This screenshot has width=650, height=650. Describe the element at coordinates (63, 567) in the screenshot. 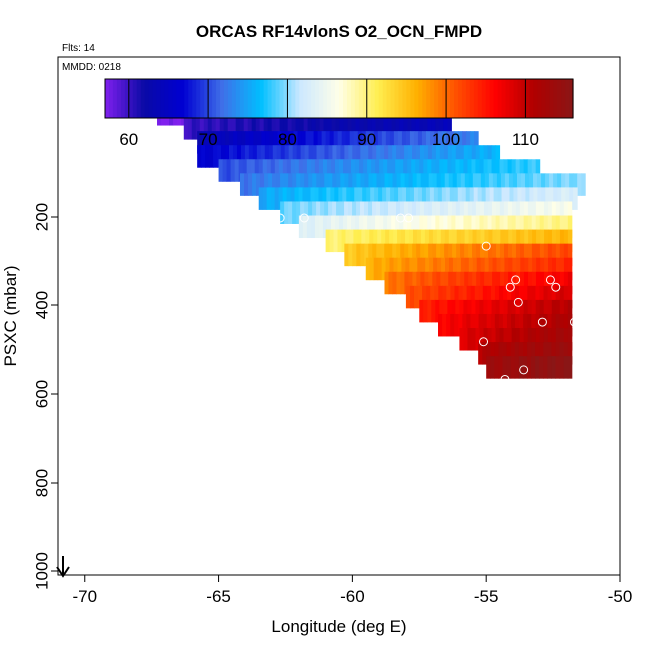

I see `down-arrow-icon` at that location.